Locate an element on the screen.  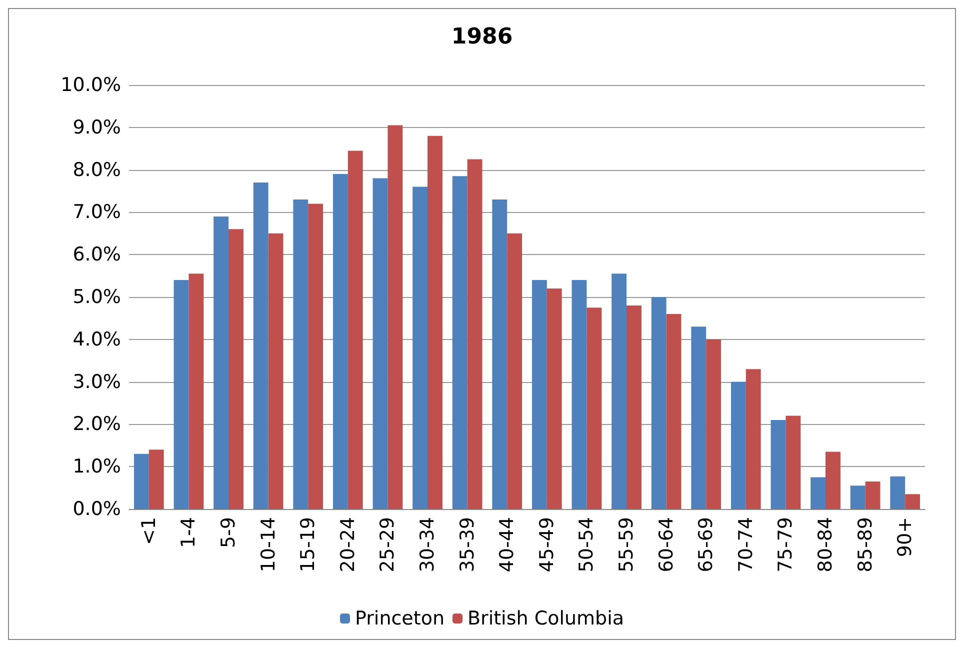
x-tick-label: 55-59 is located at coordinates (627, 544).